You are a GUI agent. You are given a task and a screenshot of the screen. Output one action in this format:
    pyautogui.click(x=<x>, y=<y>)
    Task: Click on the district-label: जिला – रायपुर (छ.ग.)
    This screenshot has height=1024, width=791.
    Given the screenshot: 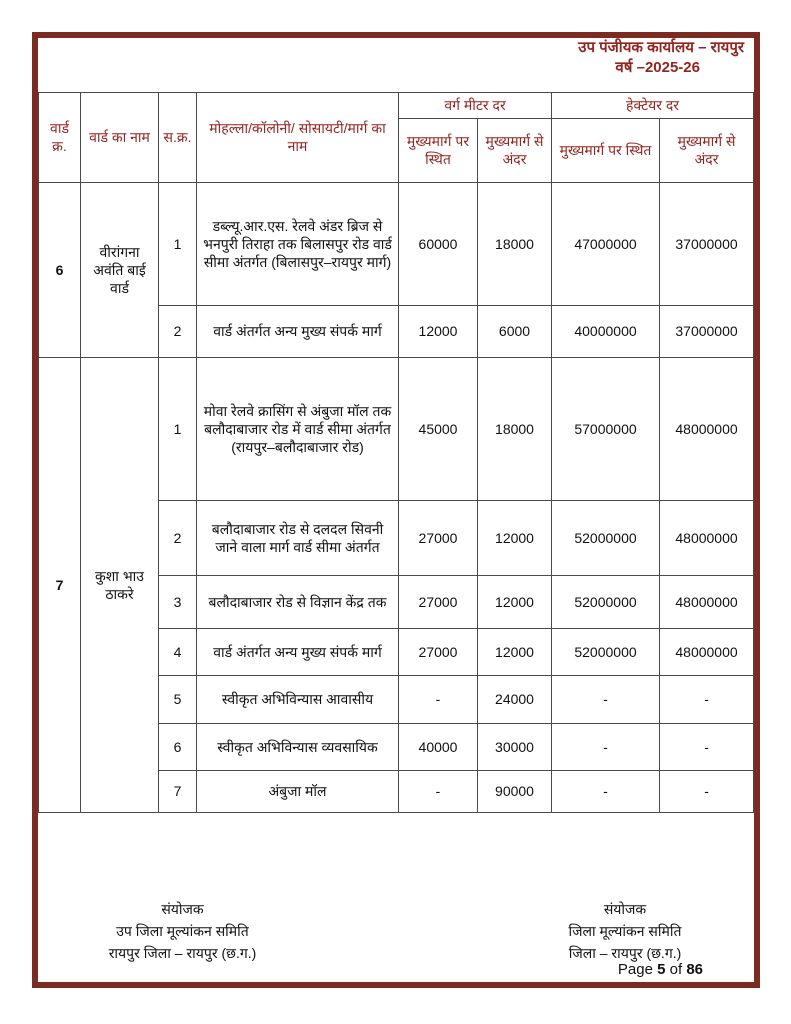 What is the action you would take?
    pyautogui.click(x=625, y=953)
    